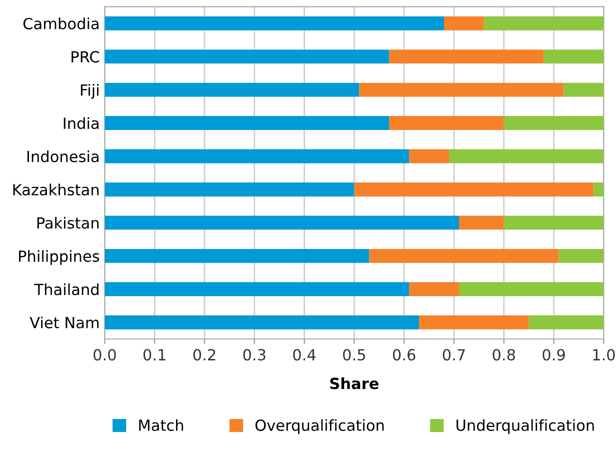 This screenshot has height=449, width=616. I want to click on legend-label: Underqualification, so click(525, 426).